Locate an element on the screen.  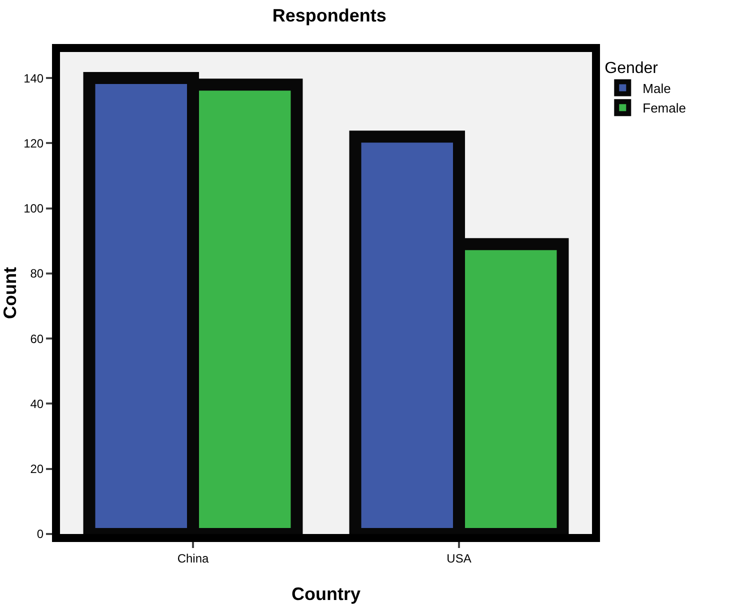
y-axis-title: Count is located at coordinates (10, 293).